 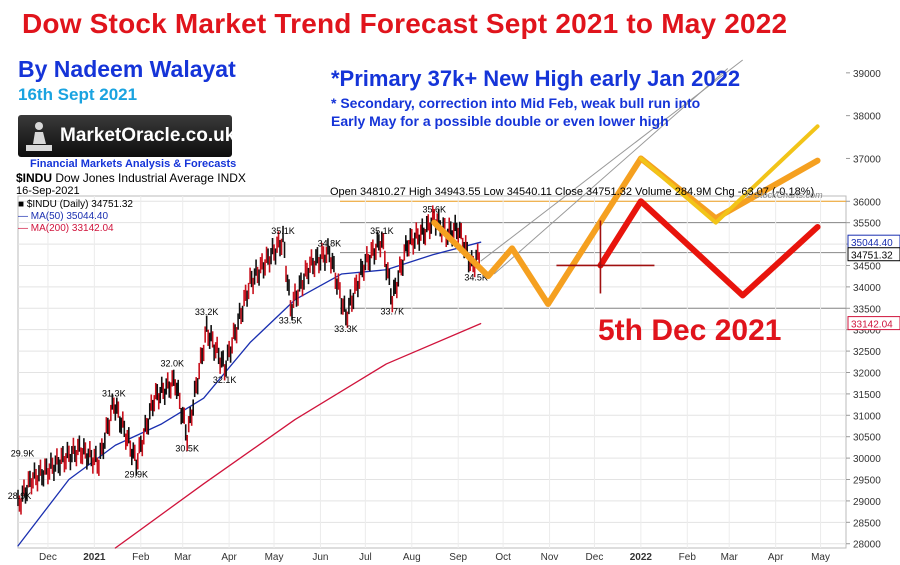 I want to click on x-tick-label: Aug, so click(x=412, y=557).